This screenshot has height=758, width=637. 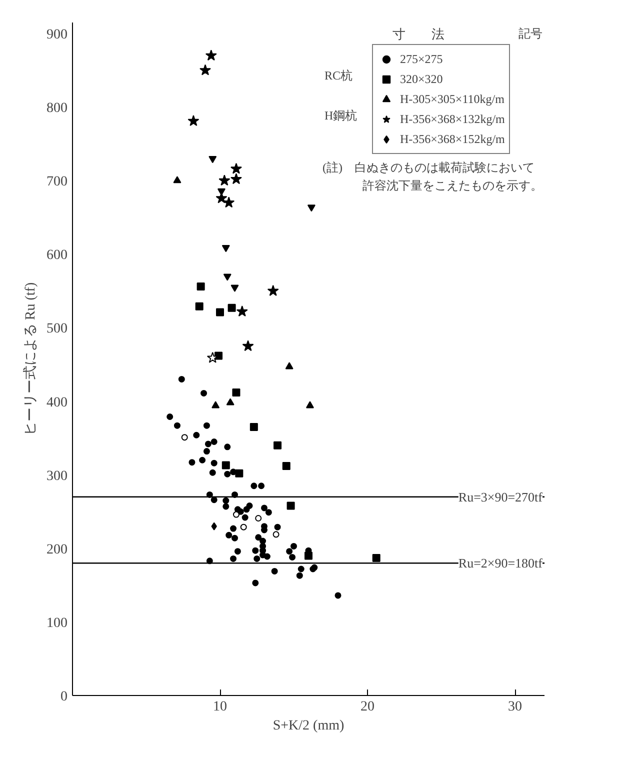 What do you see at coordinates (57, 182) in the screenshot?
I see `y-tick-label: 700` at bounding box center [57, 182].